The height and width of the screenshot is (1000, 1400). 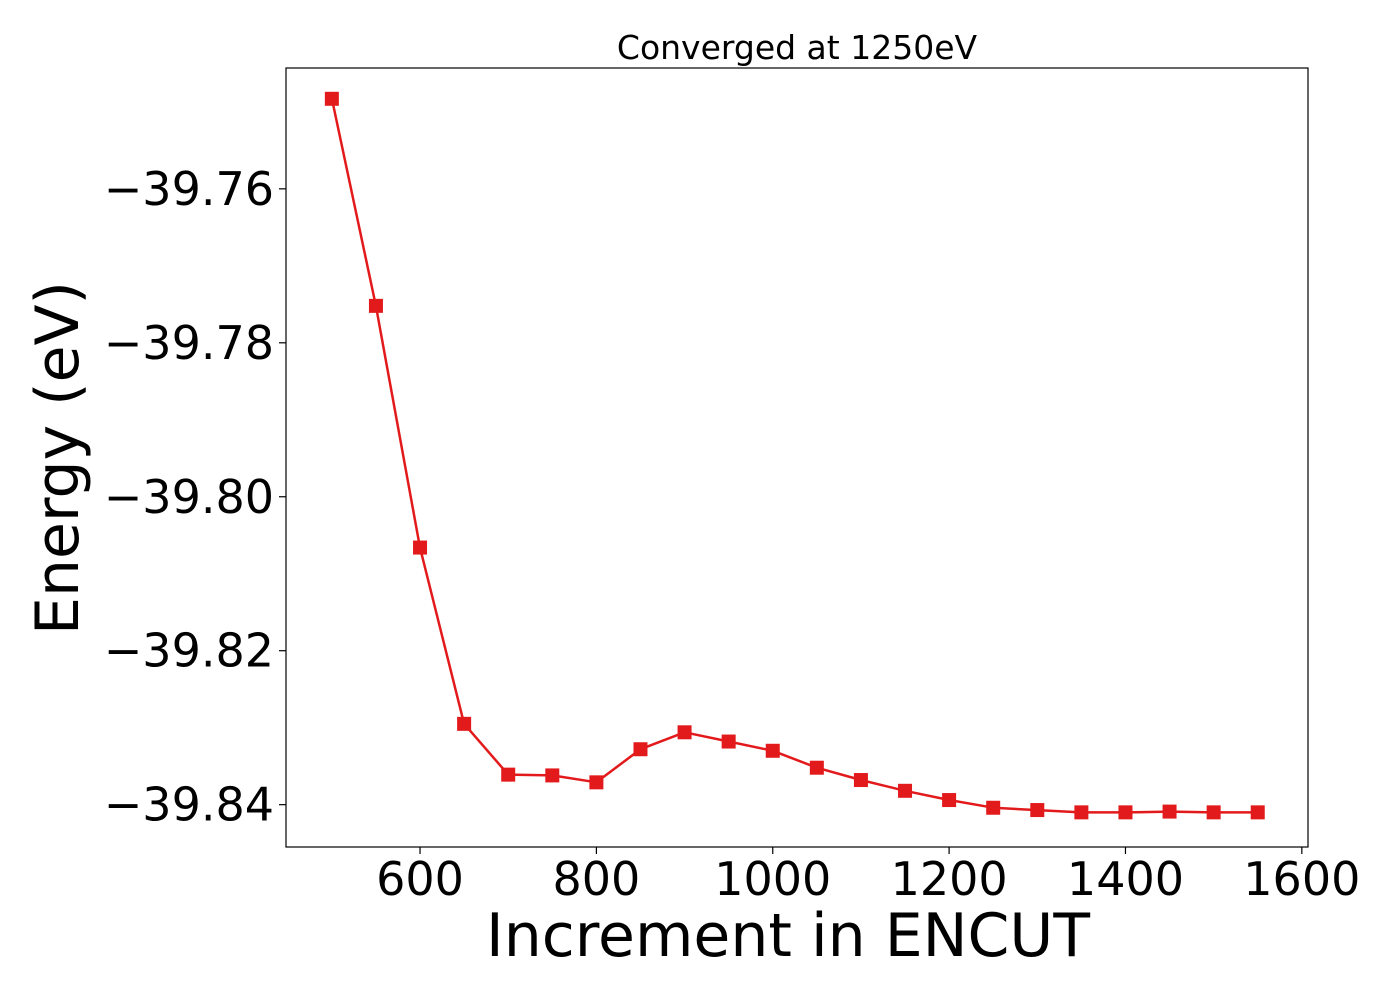 What do you see at coordinates (1301, 879) in the screenshot?
I see `x-tick-label: 1600` at bounding box center [1301, 879].